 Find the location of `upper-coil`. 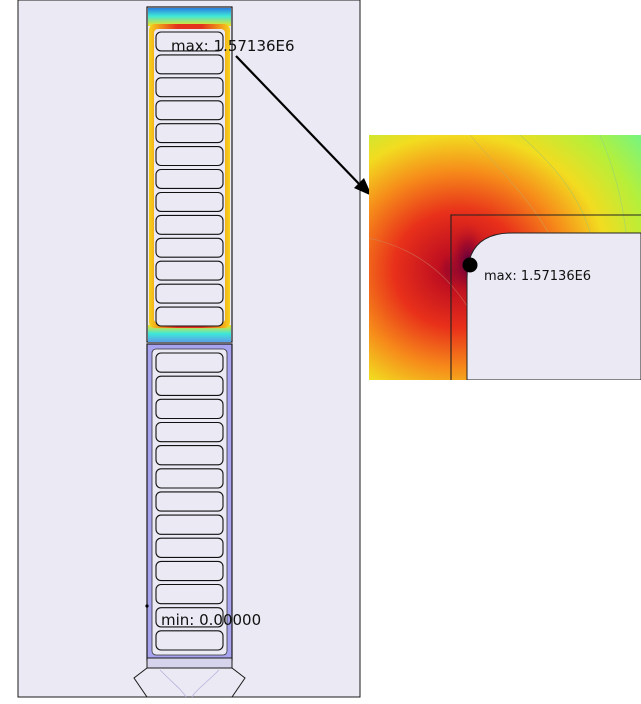

upper-coil is located at coordinates (189, 174).